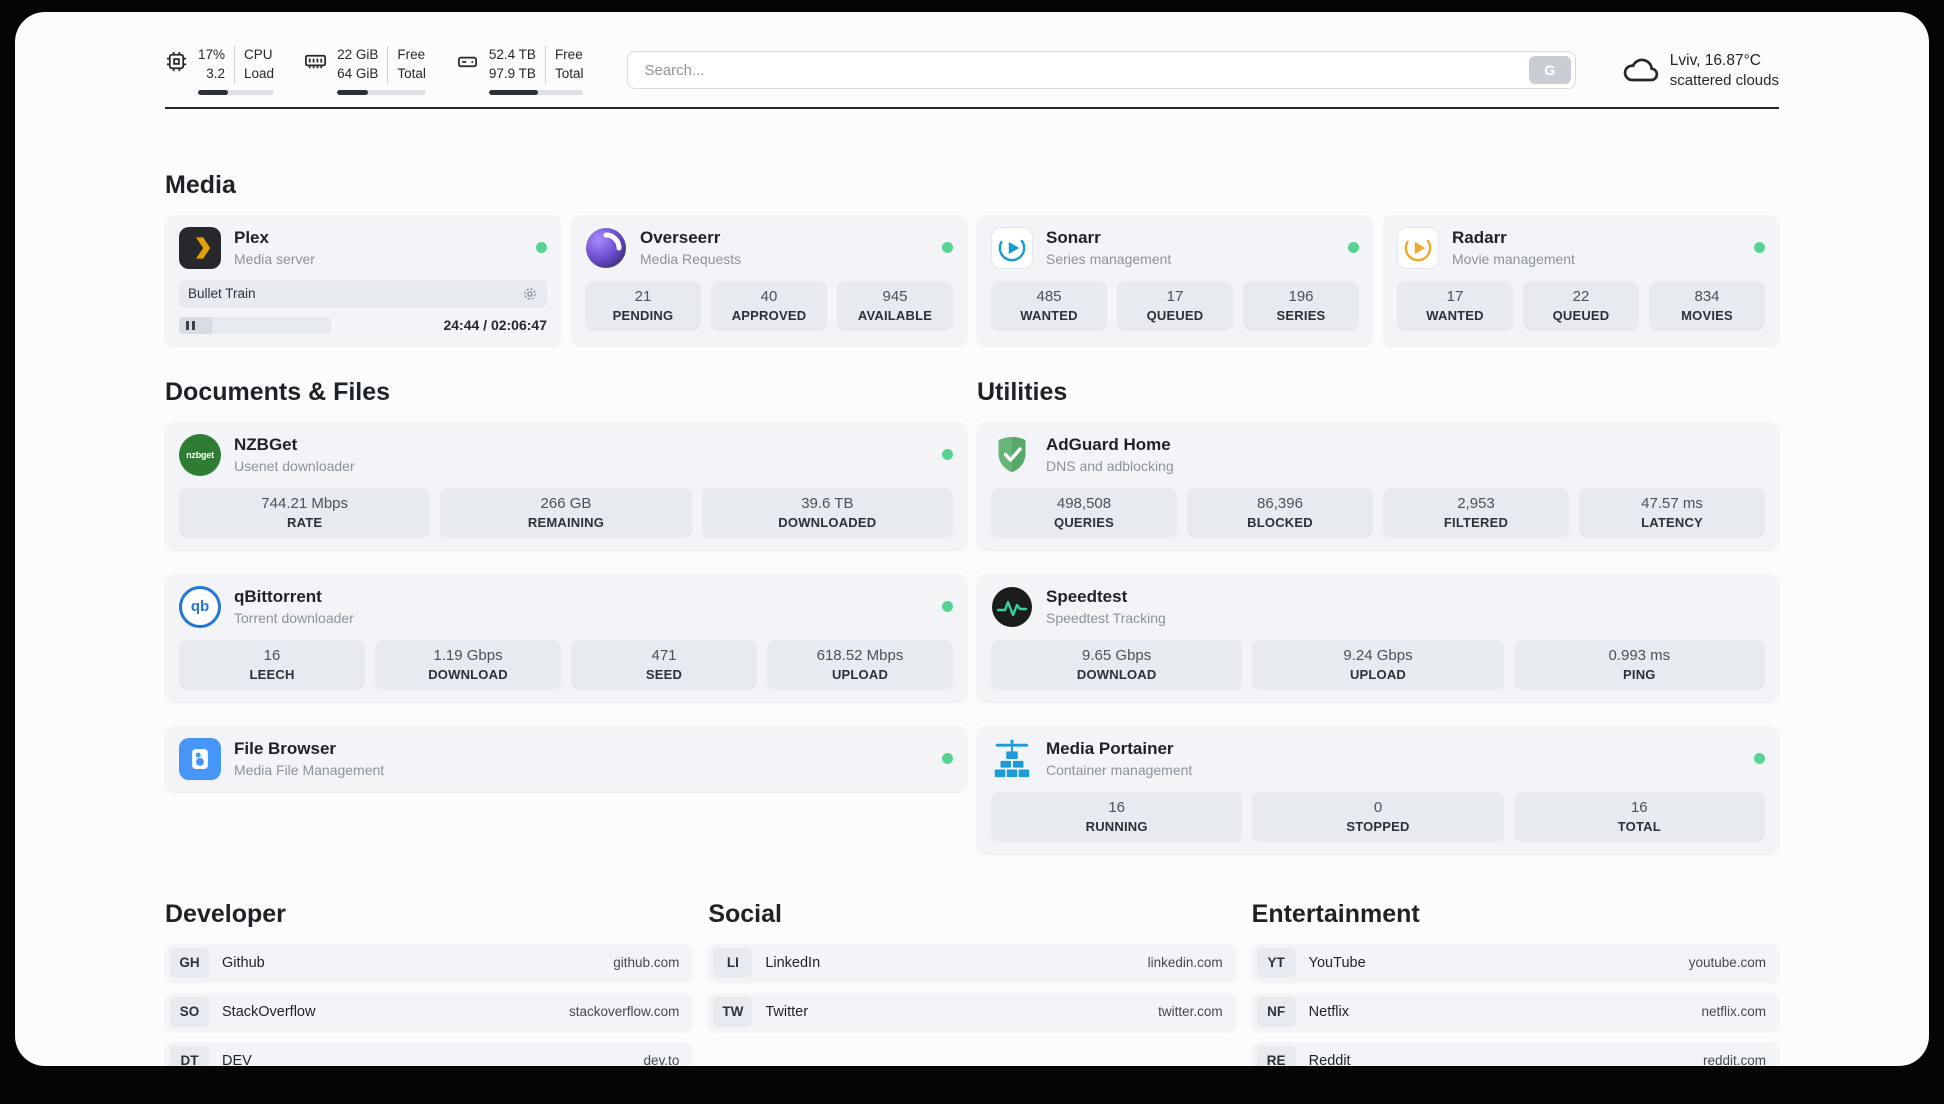  I want to click on app-name: Overseerr, so click(680, 238).